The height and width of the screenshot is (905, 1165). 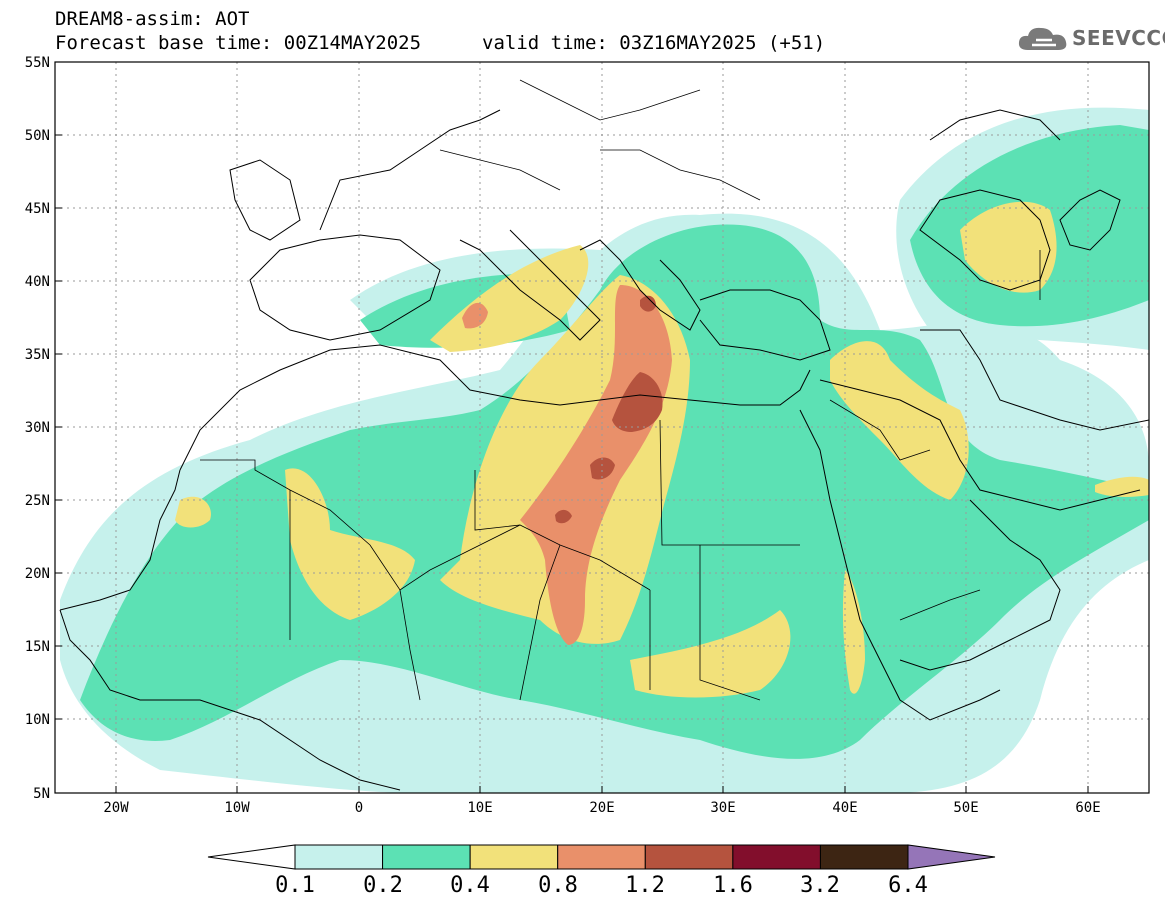 What do you see at coordinates (601, 871) in the screenshot?
I see `colorbar: 0.1 0.2 0.4 0.8 1.2 1.6 3.2 6.4` at bounding box center [601, 871].